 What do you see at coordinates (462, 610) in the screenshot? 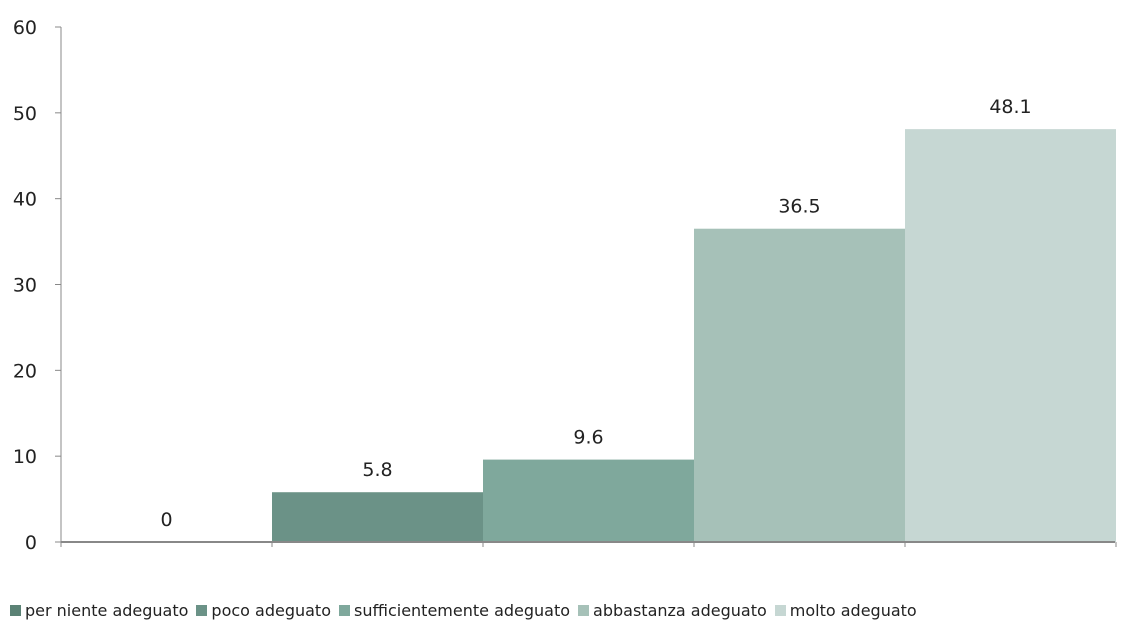
I see `legend-label-3: sufficientemente adeguato` at bounding box center [462, 610].